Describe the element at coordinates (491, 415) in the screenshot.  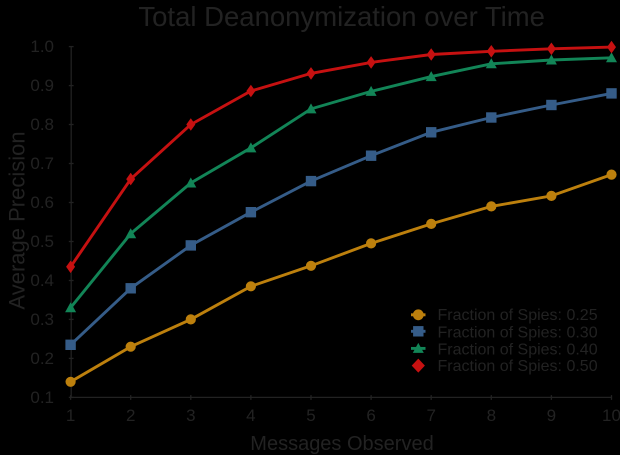
I see `svg-text: 8` at that location.